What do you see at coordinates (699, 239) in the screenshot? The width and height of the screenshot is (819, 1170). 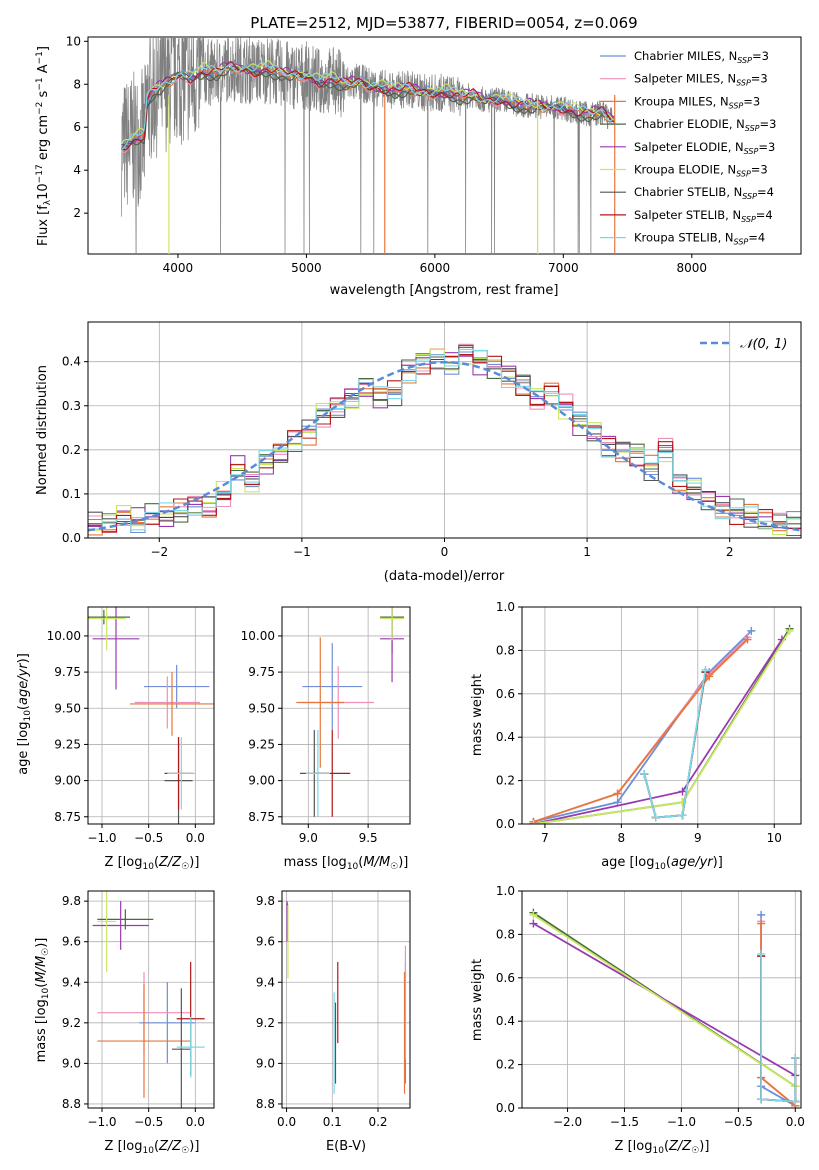 I see `legend-label: Kroupa STELIB, NSSP=4` at bounding box center [699, 239].